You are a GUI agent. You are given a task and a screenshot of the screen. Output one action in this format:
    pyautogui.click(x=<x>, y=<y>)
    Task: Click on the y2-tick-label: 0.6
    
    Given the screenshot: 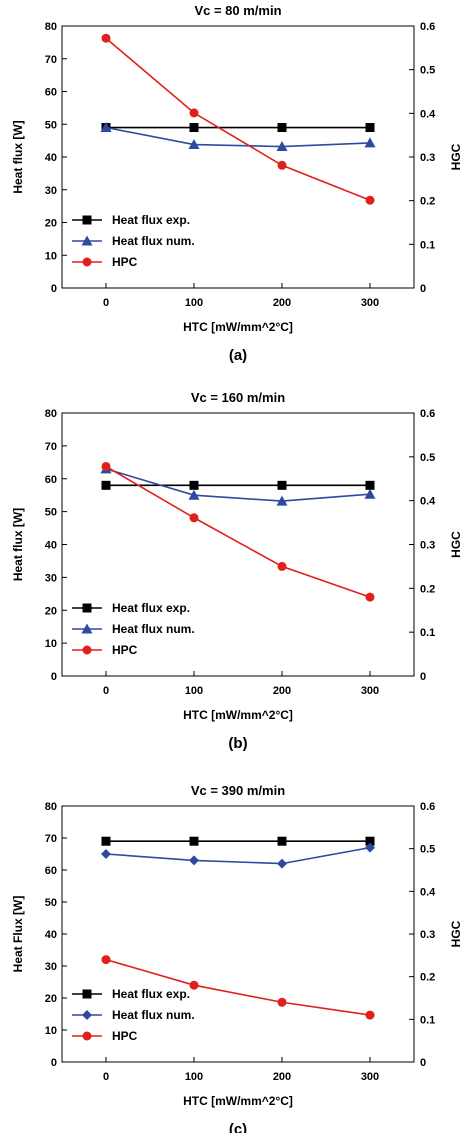 What is the action you would take?
    pyautogui.click(x=427, y=807)
    